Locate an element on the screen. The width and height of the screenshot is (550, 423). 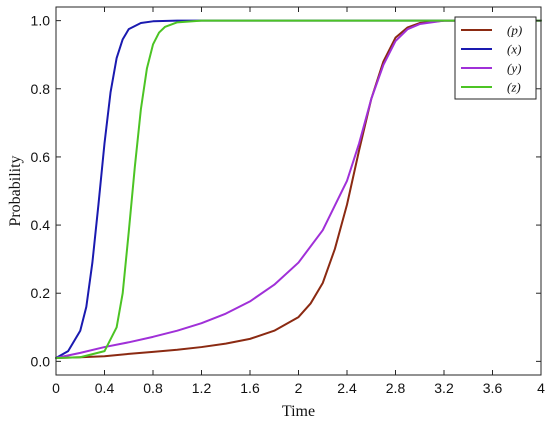
x-tick-label: 2.4 is located at coordinates (347, 388).